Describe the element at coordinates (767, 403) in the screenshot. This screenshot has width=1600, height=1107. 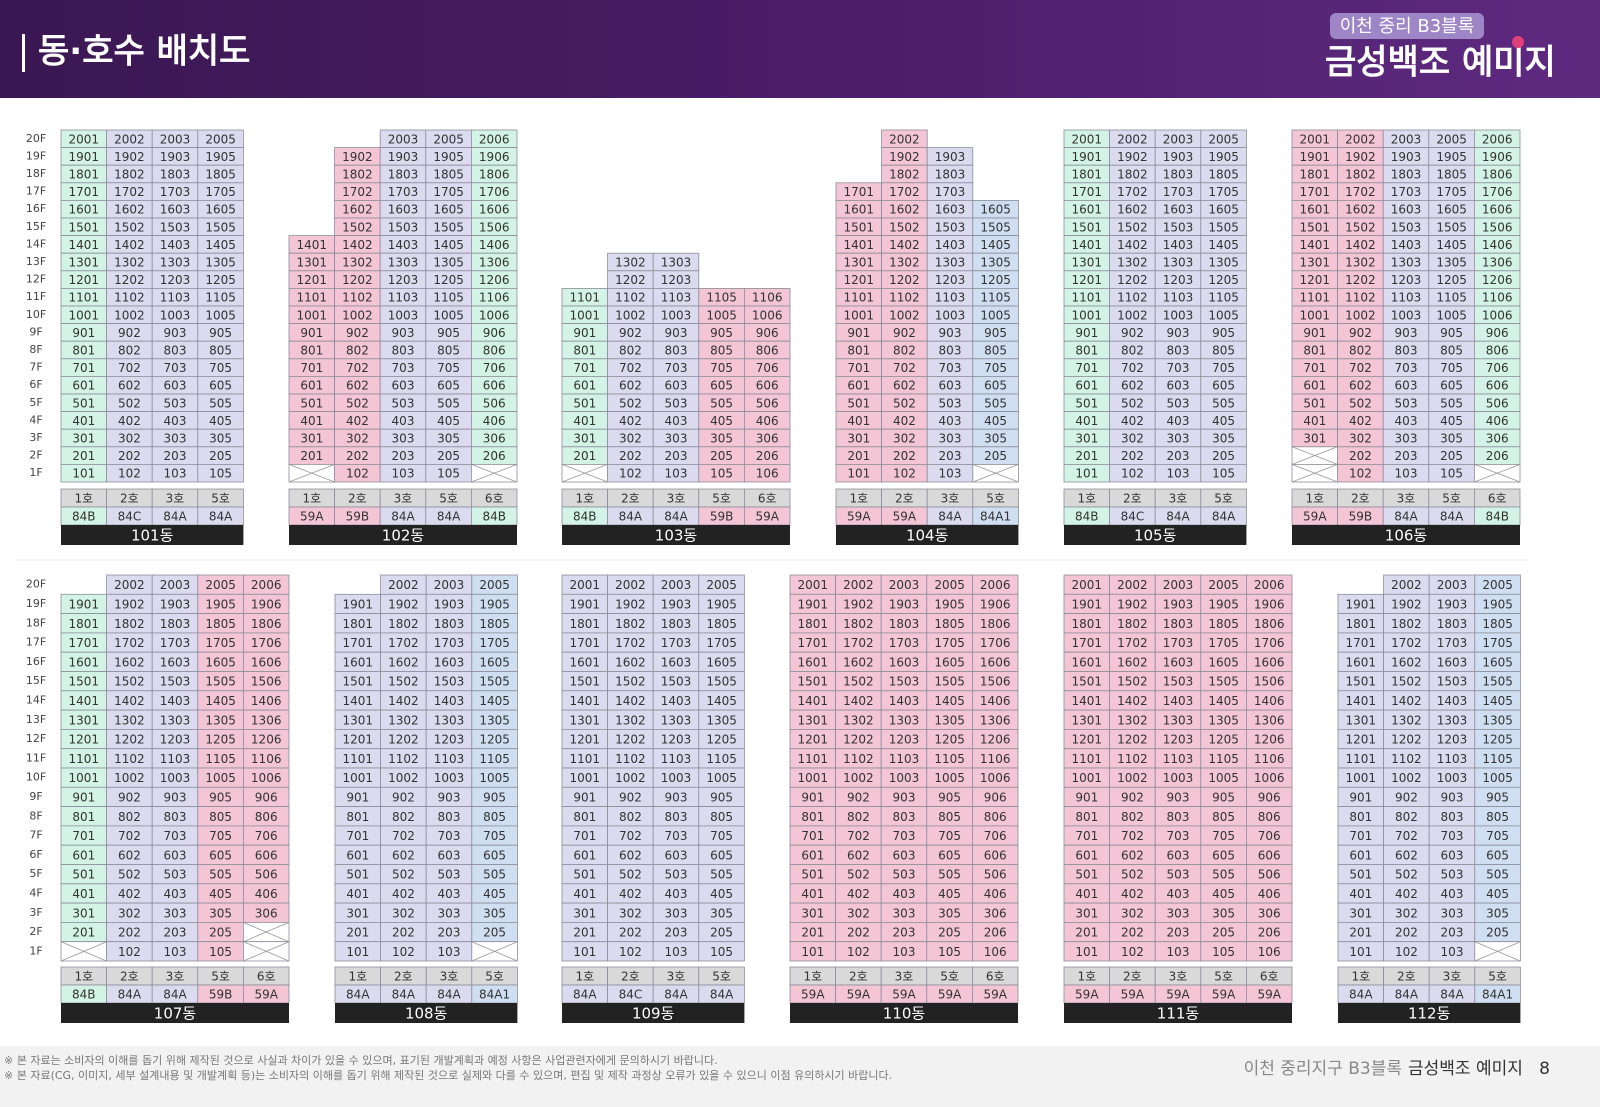
I see `unit-number: 506` at that location.